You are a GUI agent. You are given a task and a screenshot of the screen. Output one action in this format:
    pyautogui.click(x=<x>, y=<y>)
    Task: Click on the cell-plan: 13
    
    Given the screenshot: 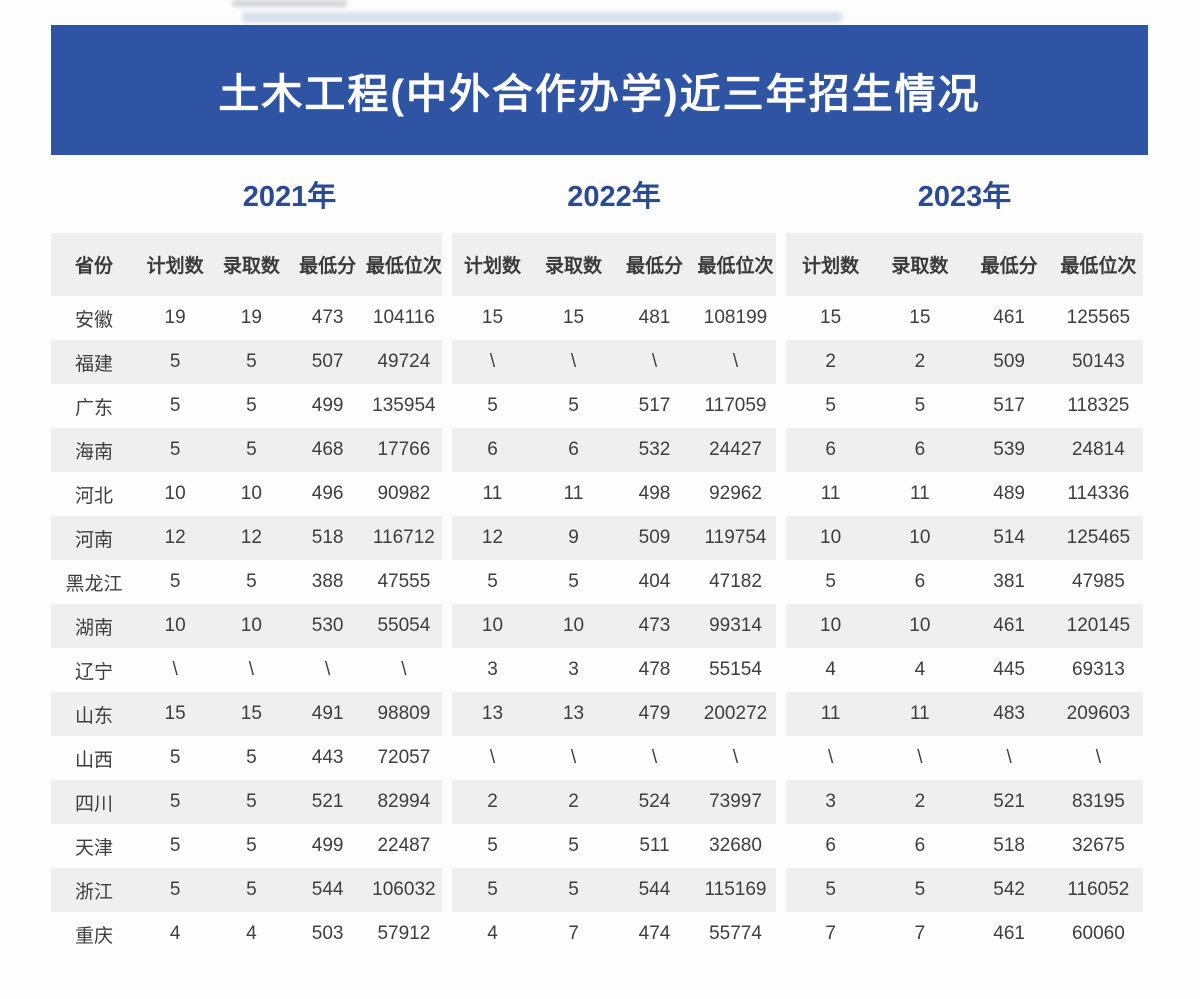 What is the action you would take?
    pyautogui.click(x=492, y=713)
    